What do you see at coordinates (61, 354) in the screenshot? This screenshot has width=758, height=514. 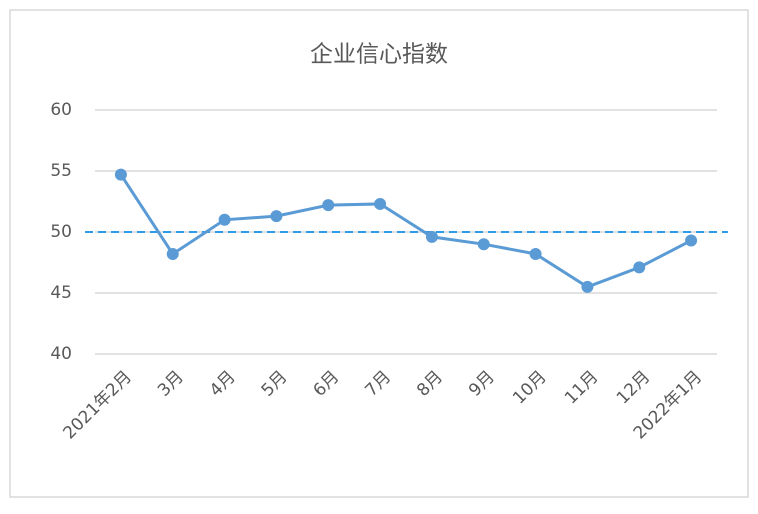 I see `y-tick-label: 40` at bounding box center [61, 354].